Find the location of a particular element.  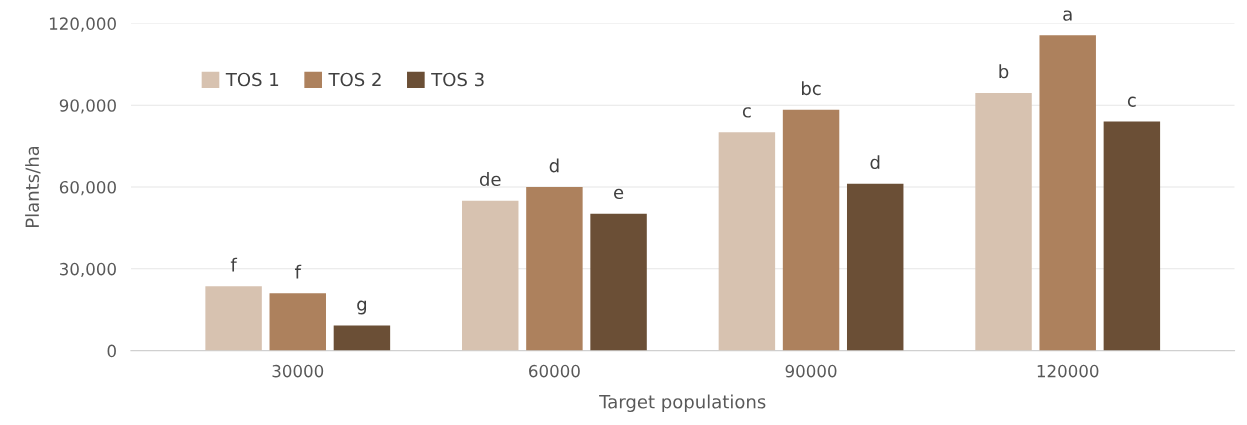

y-tick-label: 90,000 is located at coordinates (87, 106).